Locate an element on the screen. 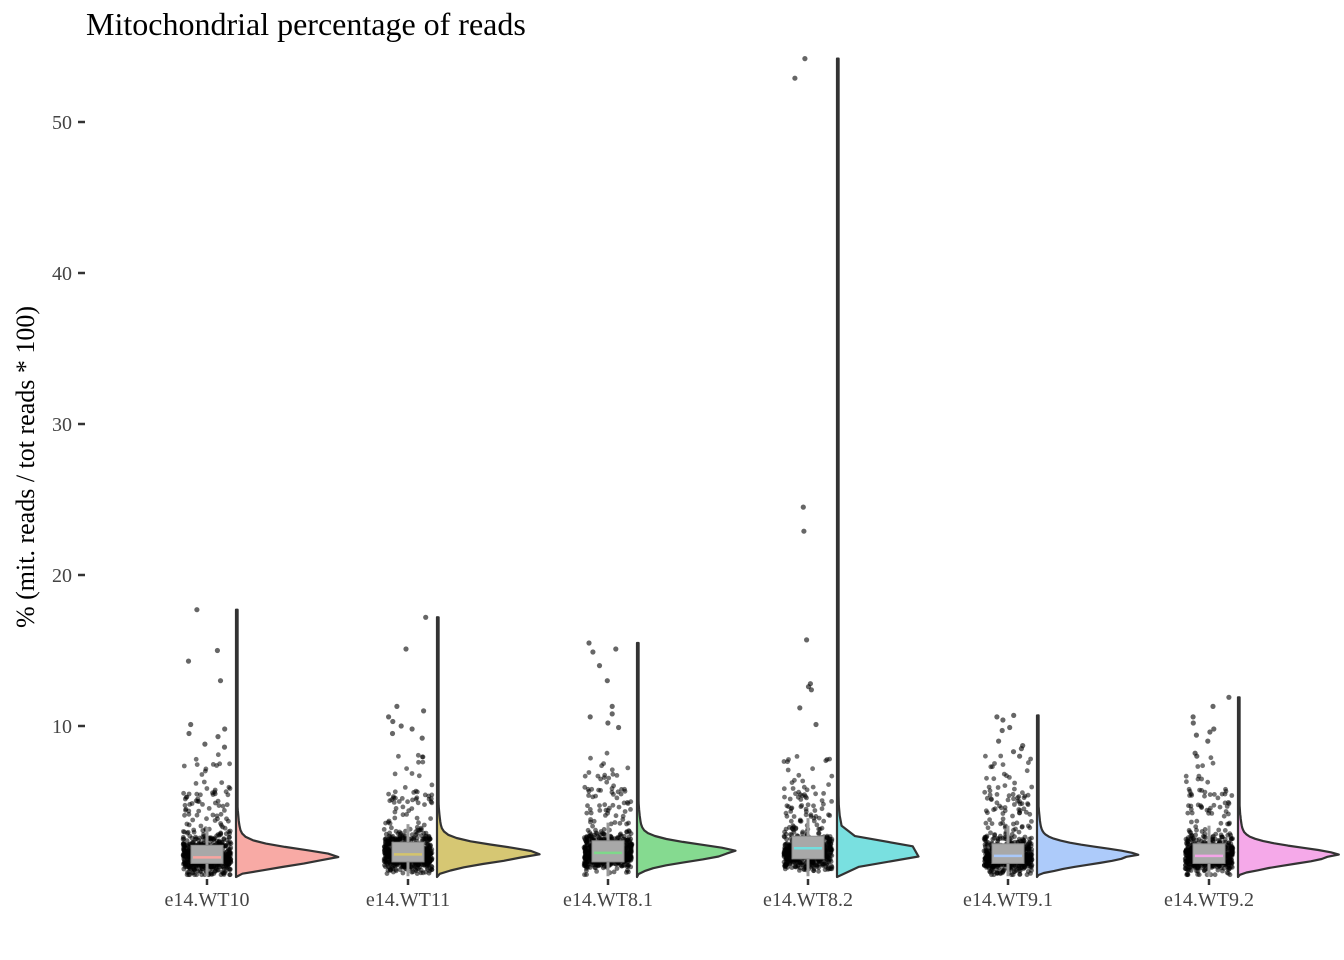 The height and width of the screenshot is (960, 1344). x-tick-label: e14.WT10 is located at coordinates (207, 900).